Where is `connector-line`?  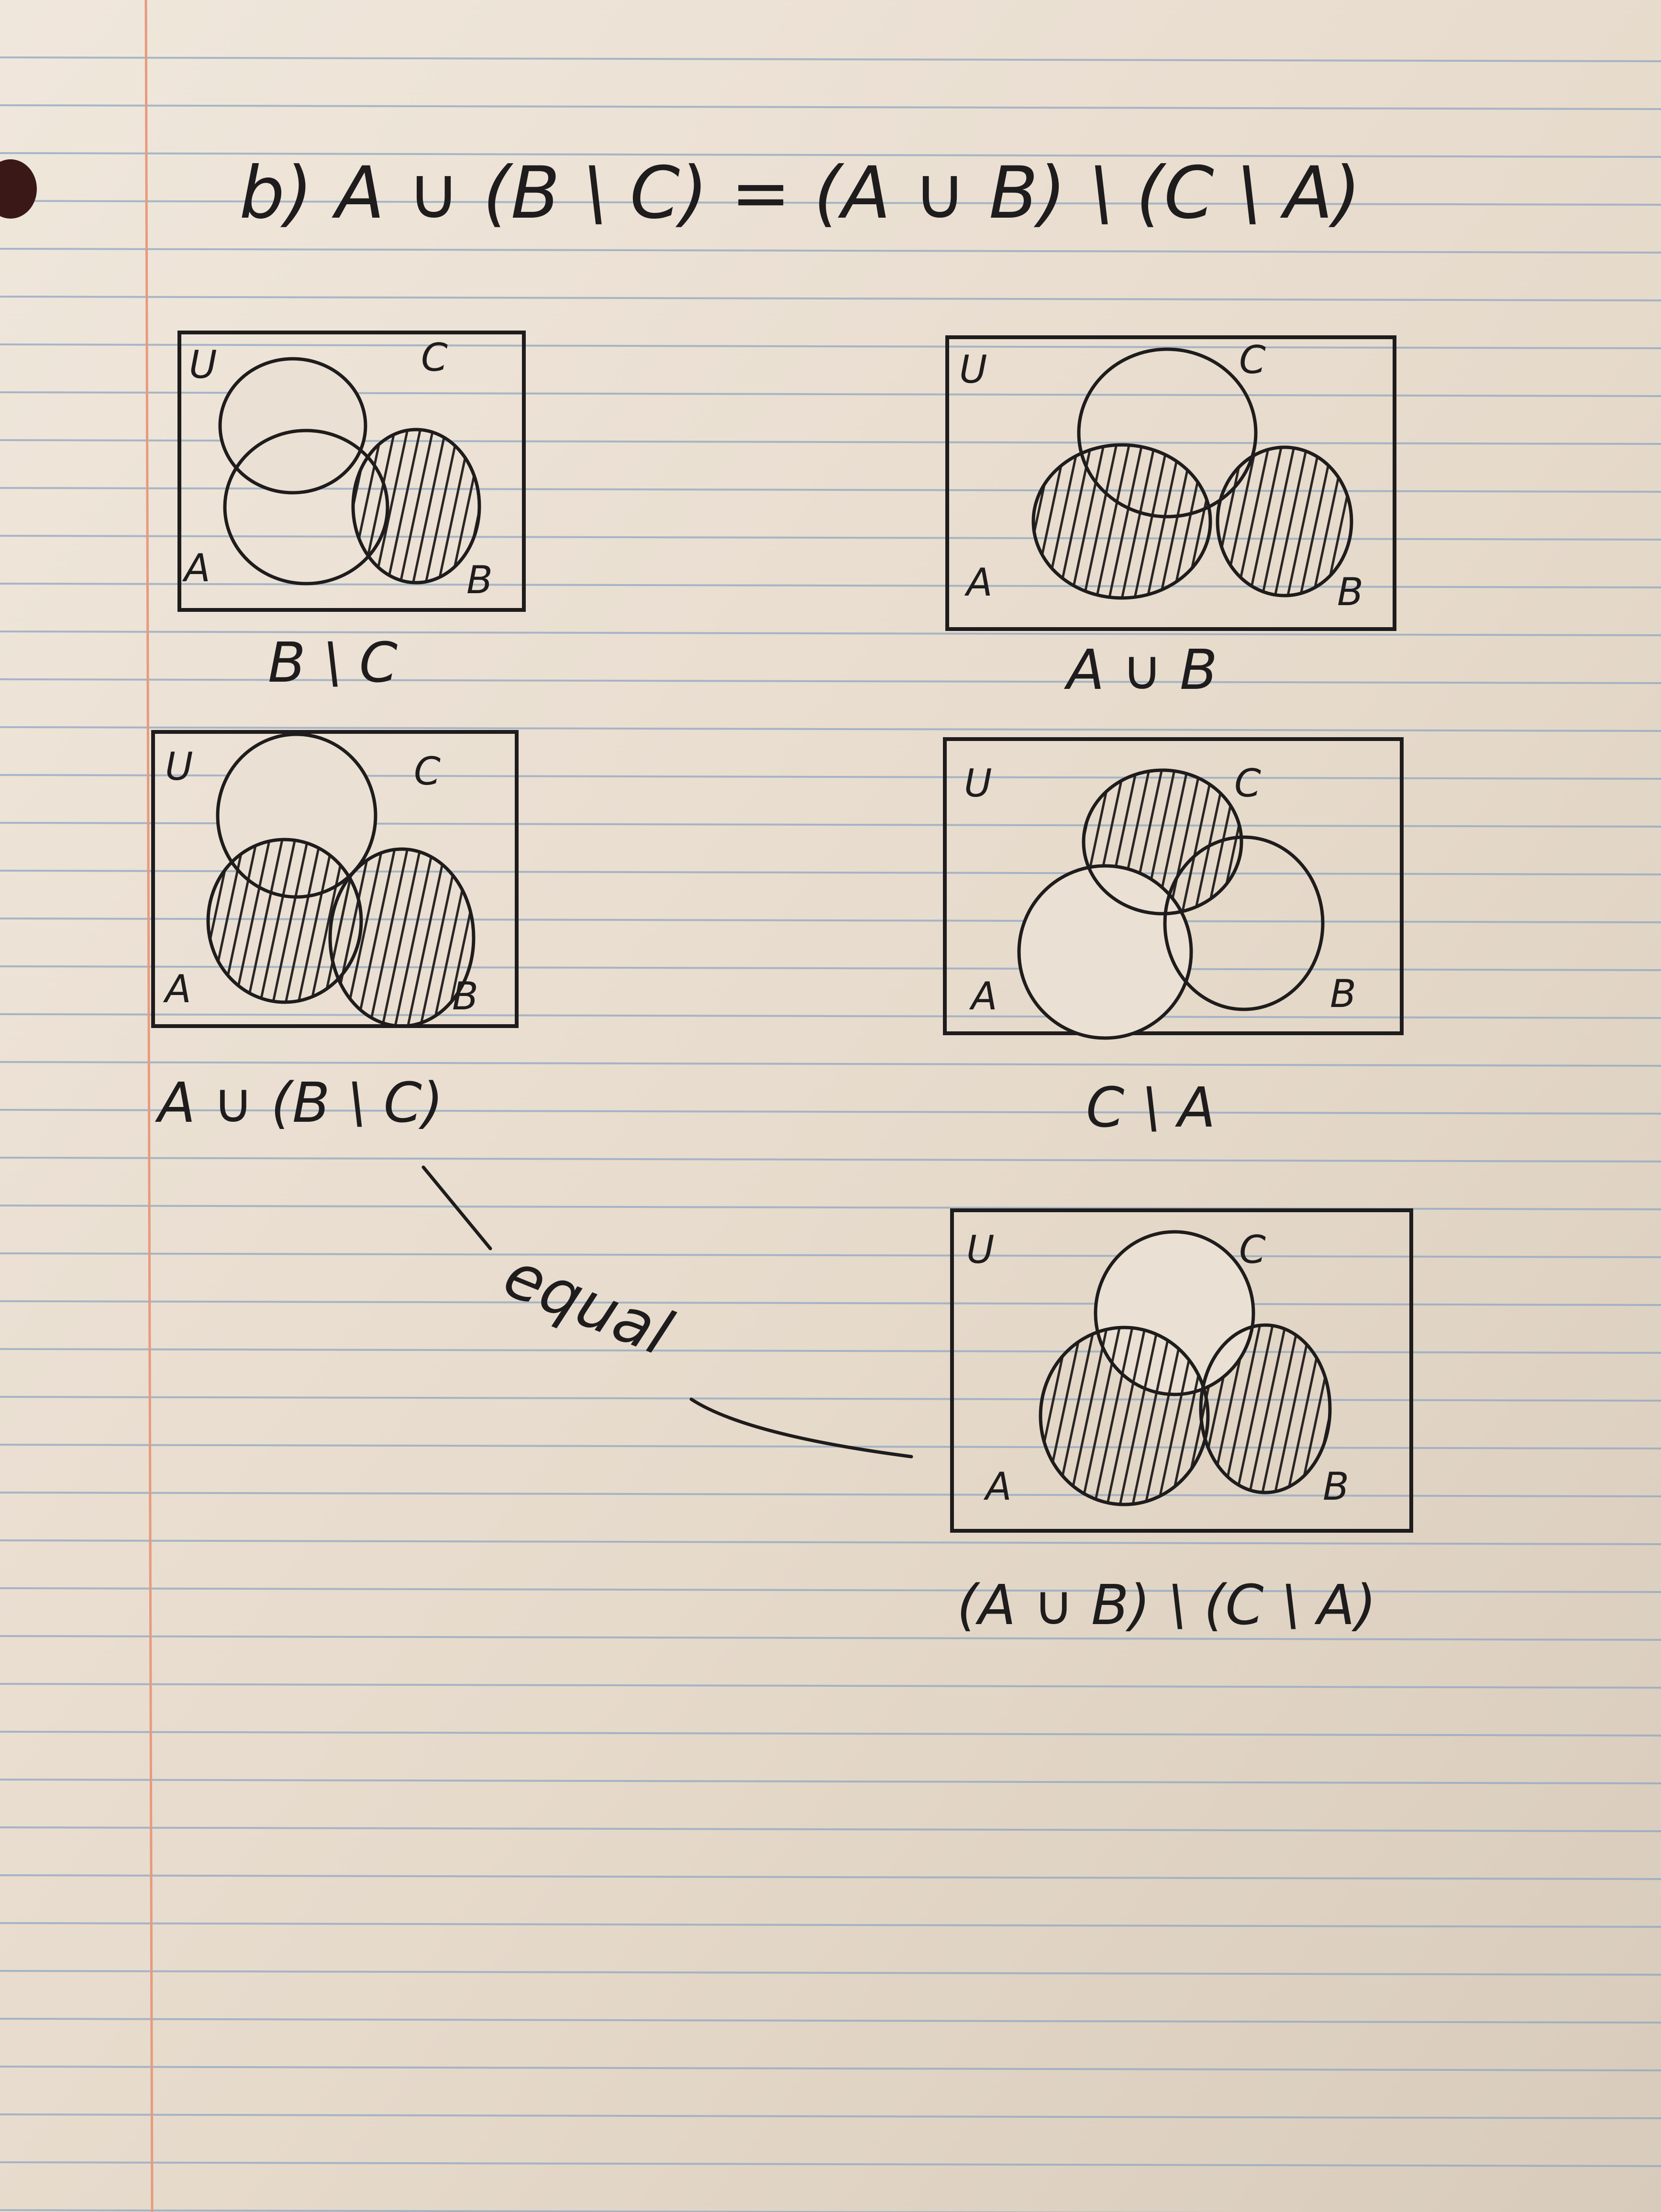
connector-line is located at coordinates (456, 1207).